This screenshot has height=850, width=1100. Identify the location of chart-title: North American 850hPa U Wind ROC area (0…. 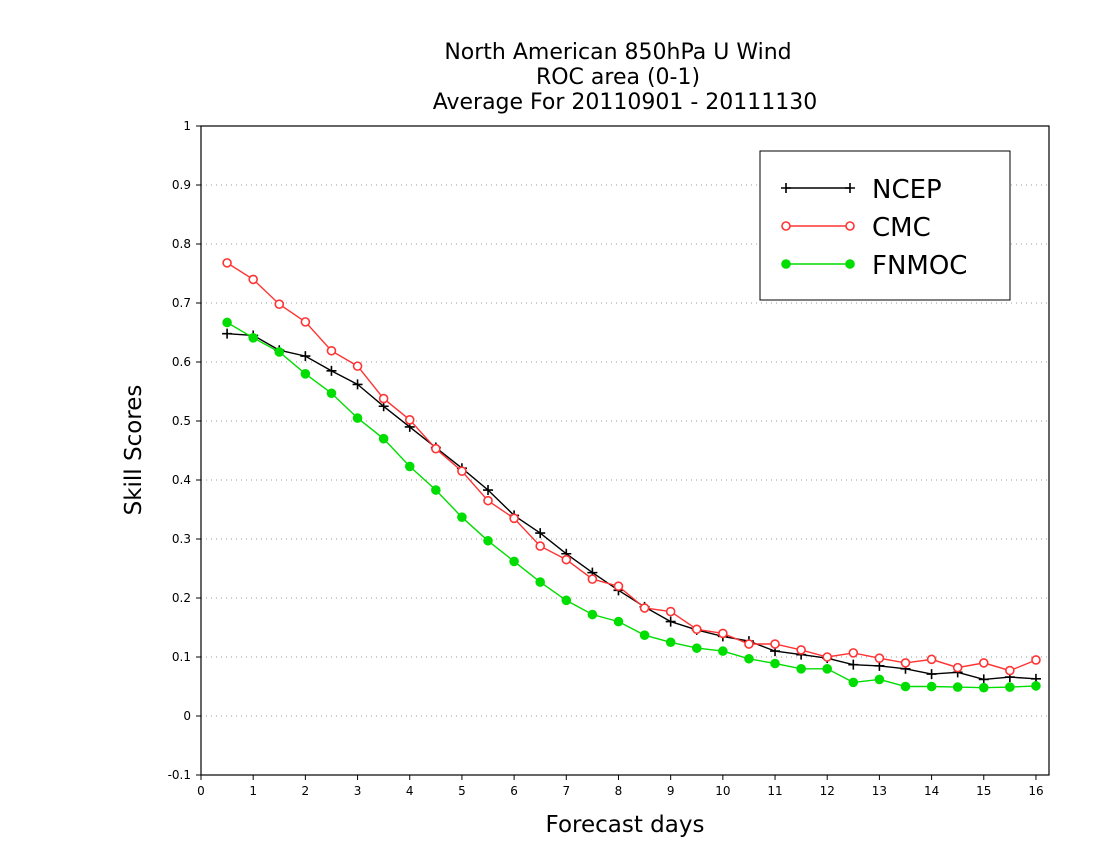
(625, 77).